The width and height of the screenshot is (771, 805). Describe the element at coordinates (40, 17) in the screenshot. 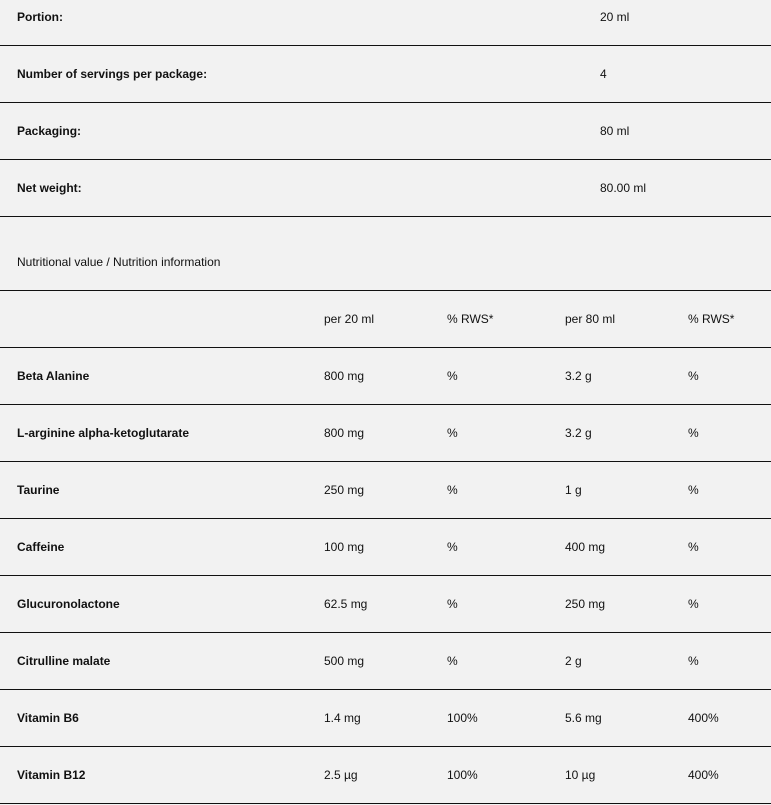

I see `info-label: Portion:` at that location.